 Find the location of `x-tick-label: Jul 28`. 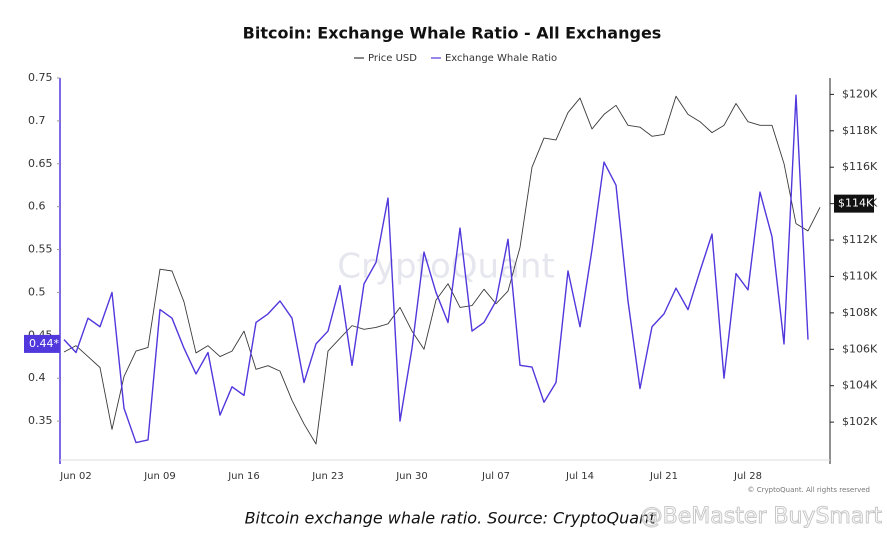

x-tick-label: Jul 28 is located at coordinates (747, 476).